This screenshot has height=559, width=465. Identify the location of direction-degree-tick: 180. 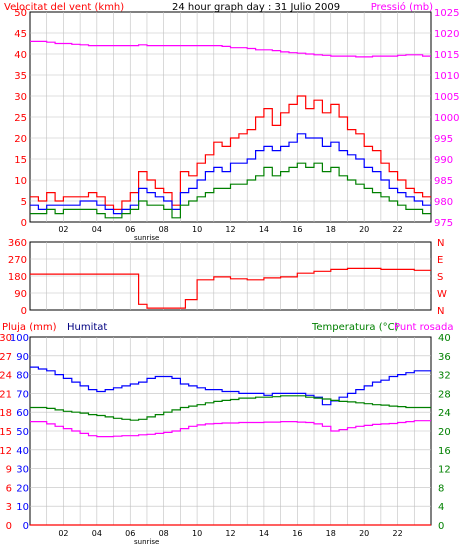
(17, 277).